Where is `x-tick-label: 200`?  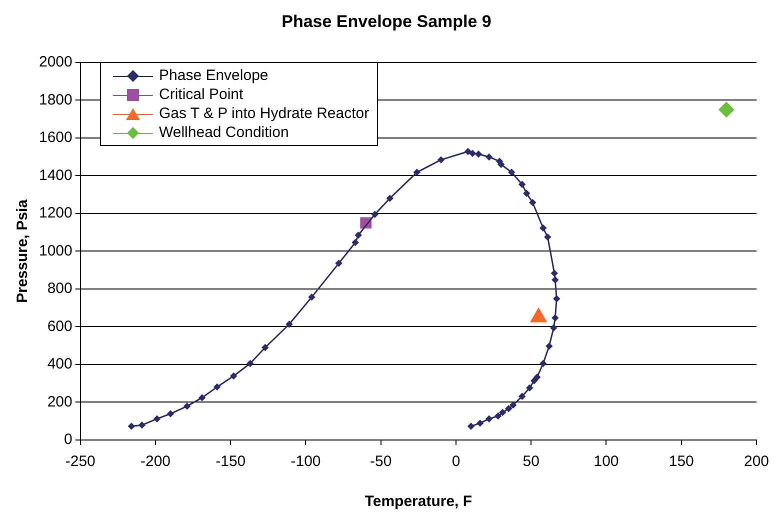
x-tick-label: 200 is located at coordinates (756, 461).